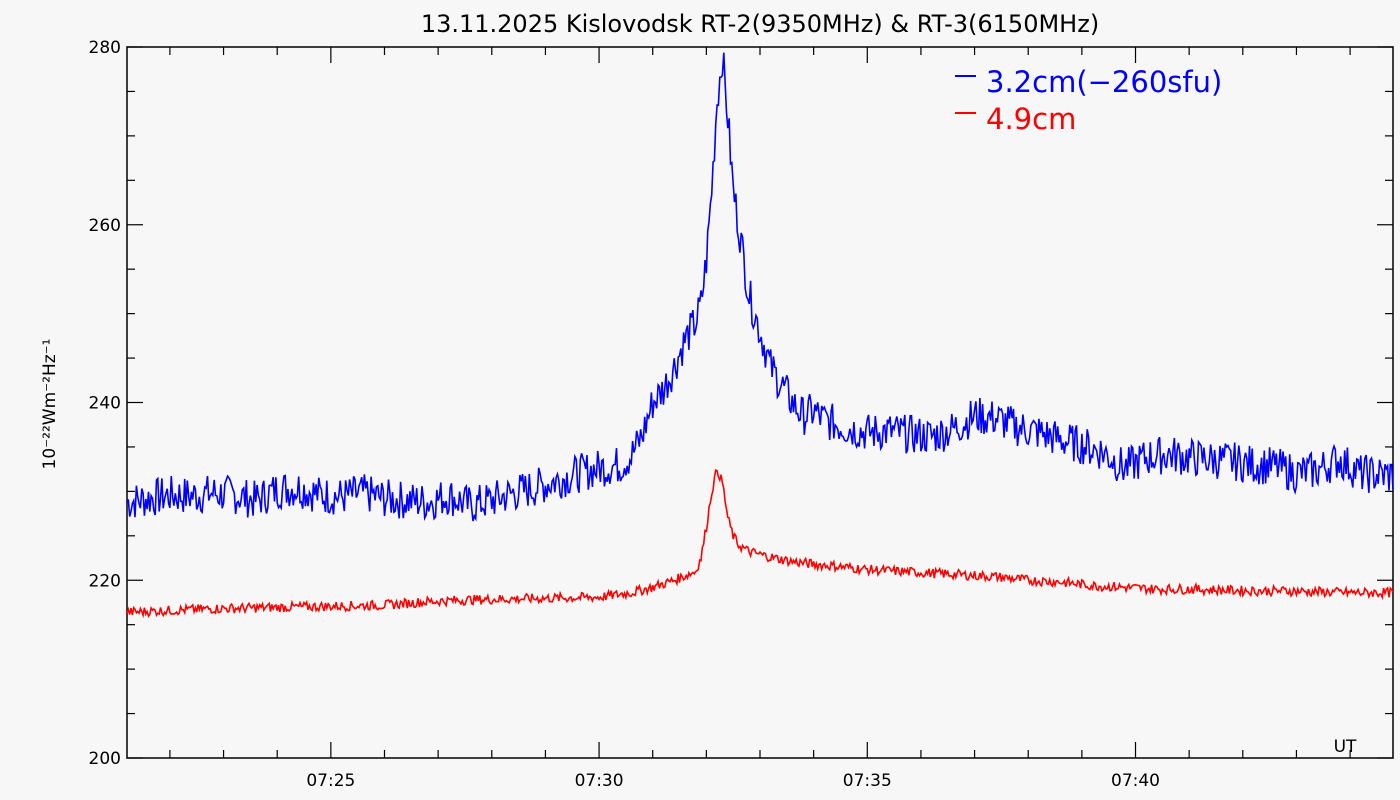 The height and width of the screenshot is (800, 1400). I want to click on legend-label: 3.2cm(−260sfu), so click(1104, 82).